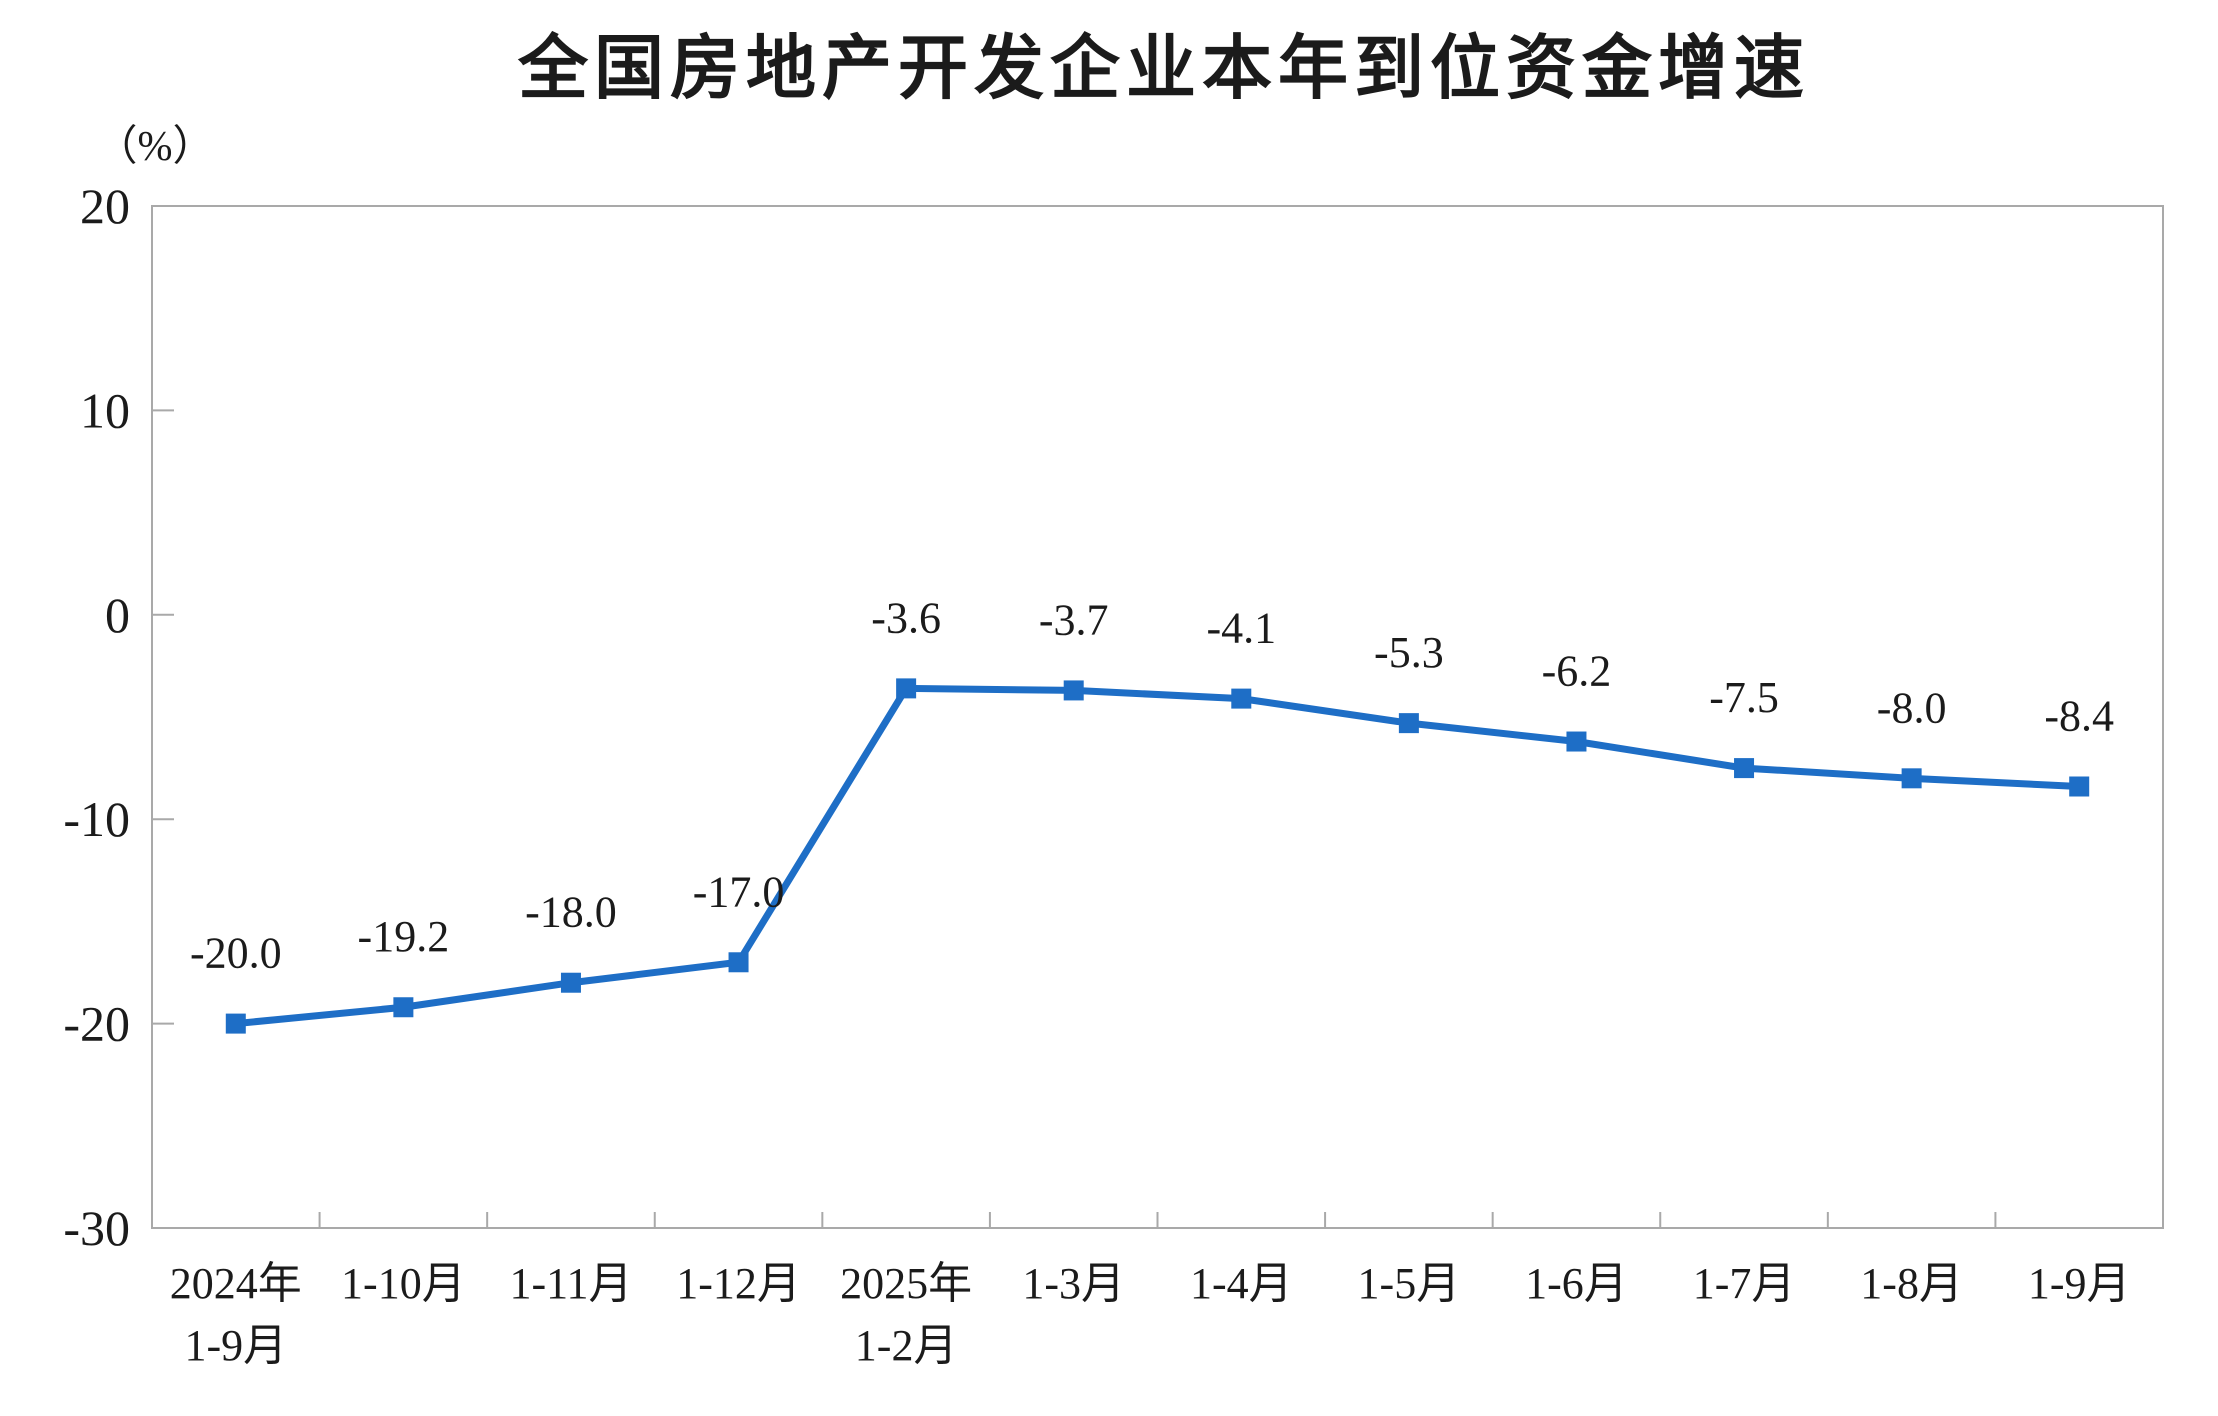 This screenshot has width=2218, height=1416. Describe the element at coordinates (1241, 628) in the screenshot. I see `data-point-label: -4.1` at that location.